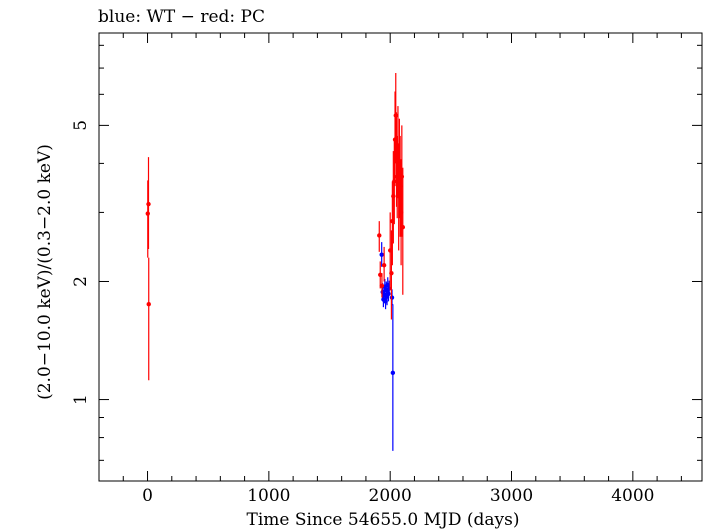  I want to click on y-tick-label: 5, so click(81, 125).